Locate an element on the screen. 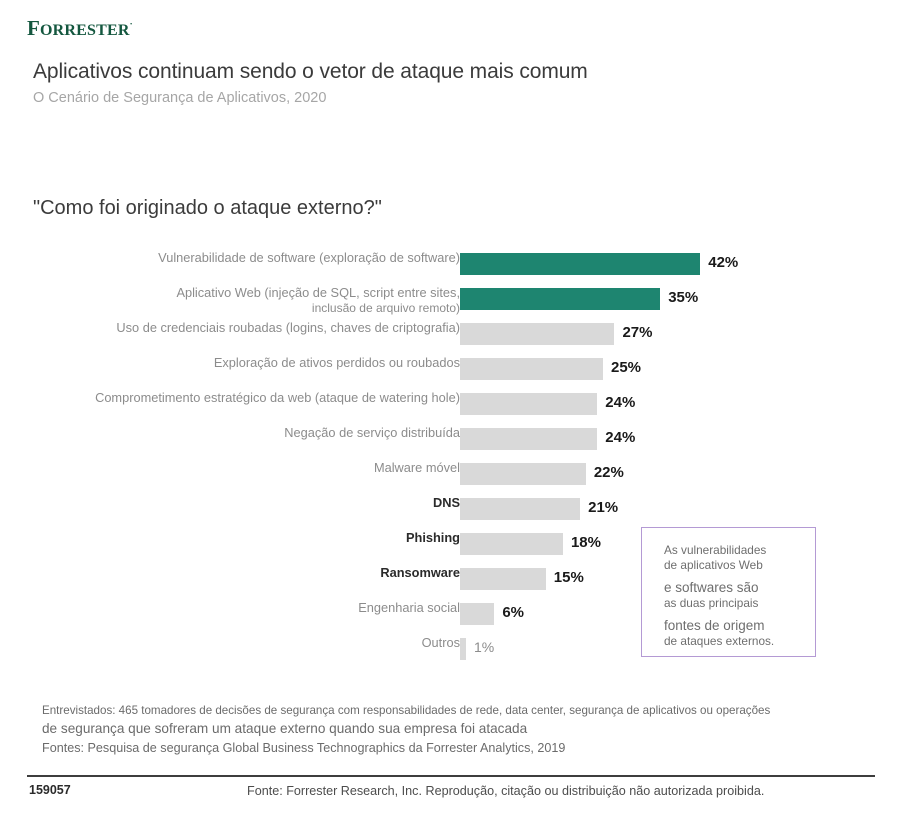  callout-line-2: de aplicativos Web is located at coordinates (713, 564).